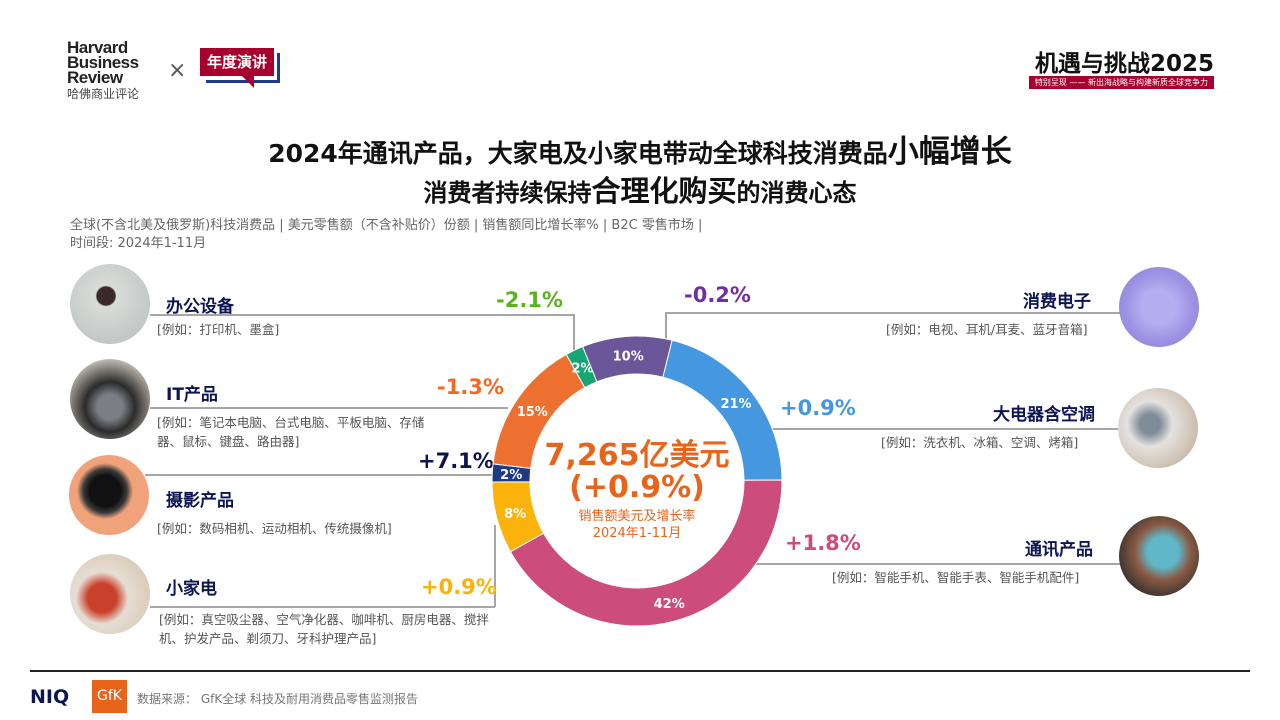  Describe the element at coordinates (278, 699) in the screenshot. I see `data-source: 数据来源： GfK全球 科技及耐用消费品零售监测报告` at that location.